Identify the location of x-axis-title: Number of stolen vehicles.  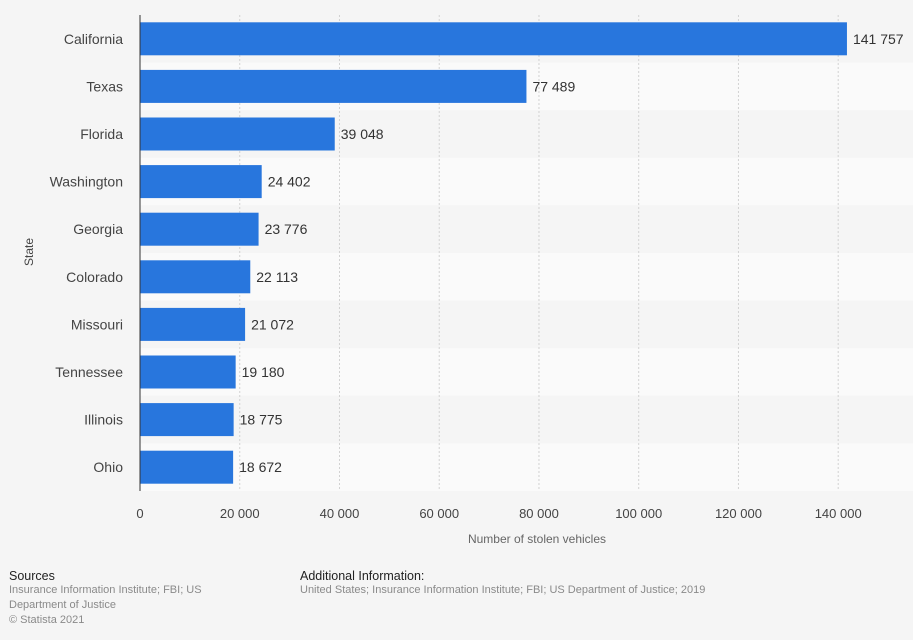
(537, 539).